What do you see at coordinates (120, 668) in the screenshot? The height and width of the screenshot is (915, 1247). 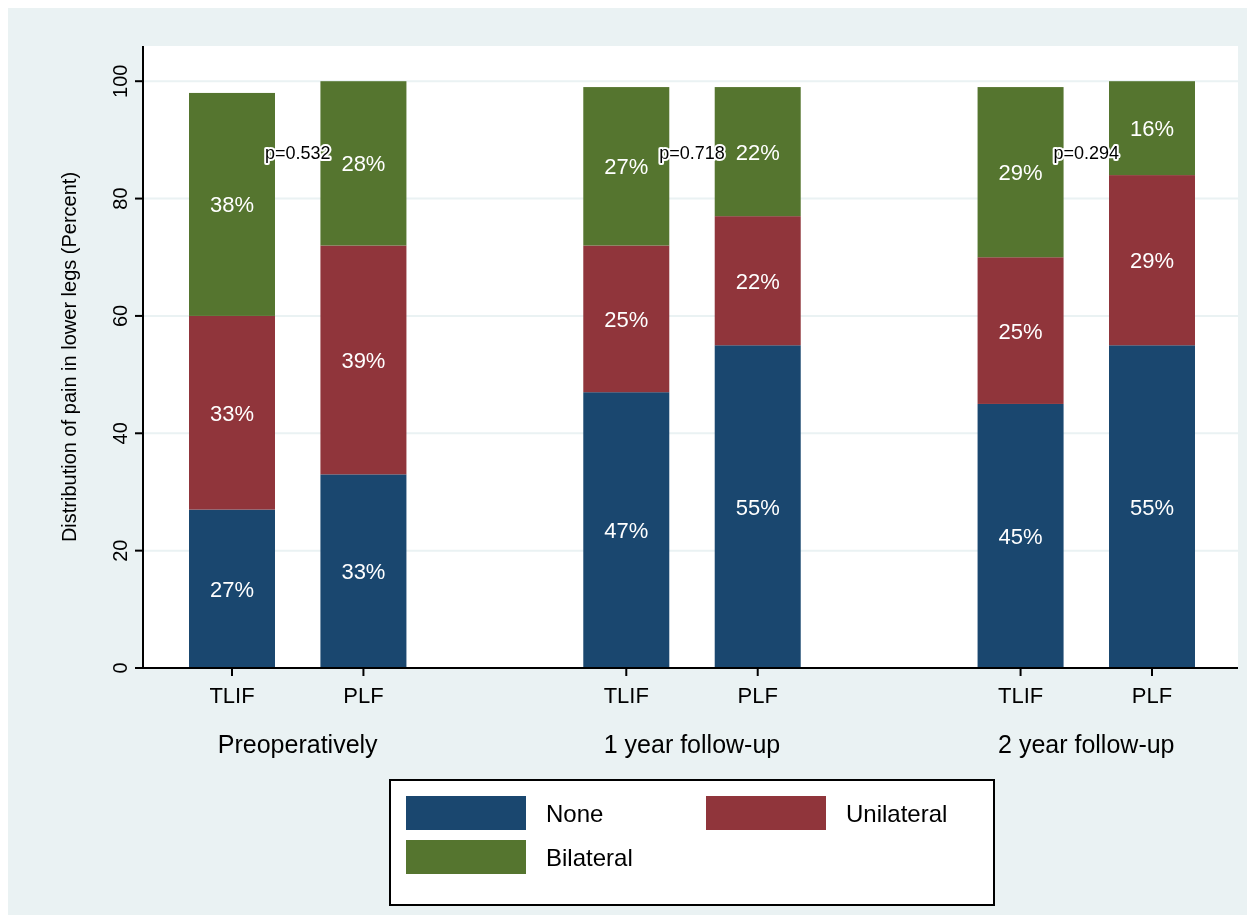 I see `y-tick-label: 0` at bounding box center [120, 668].